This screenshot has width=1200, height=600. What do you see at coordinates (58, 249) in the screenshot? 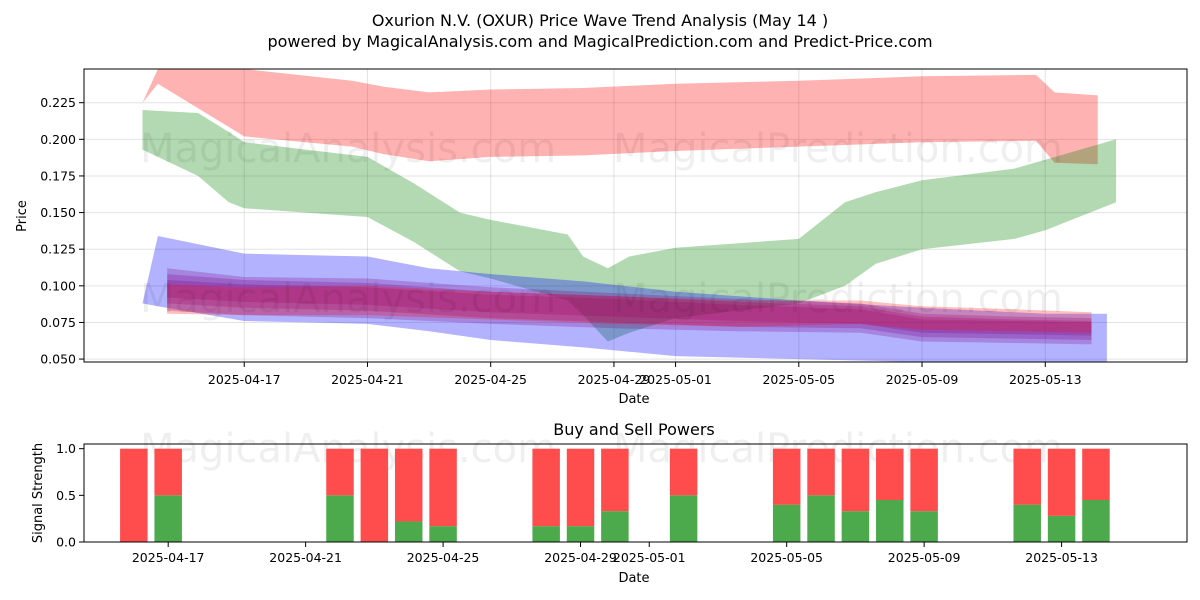
I see `price-y-tick-label: 0.125` at bounding box center [58, 249].